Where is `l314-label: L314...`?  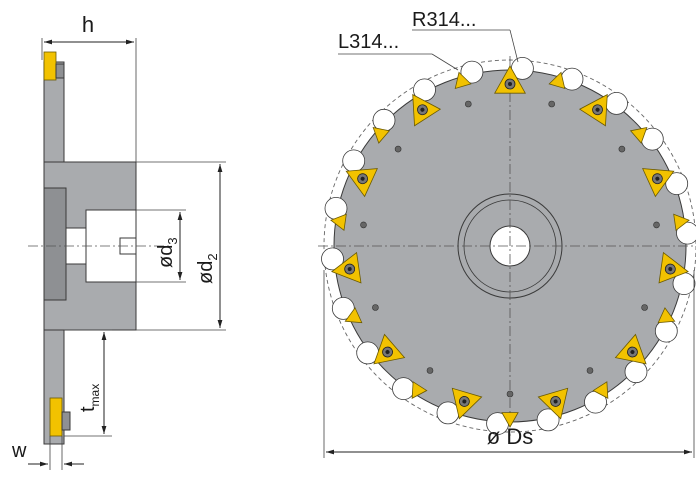
l314-label: L314... is located at coordinates (368, 42).